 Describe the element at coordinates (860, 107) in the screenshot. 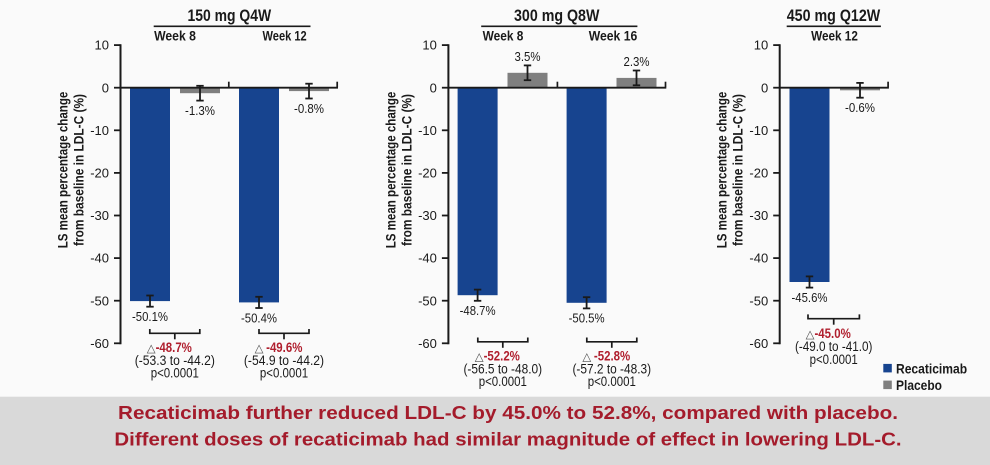

I see `svg-text: -0.6%` at that location.